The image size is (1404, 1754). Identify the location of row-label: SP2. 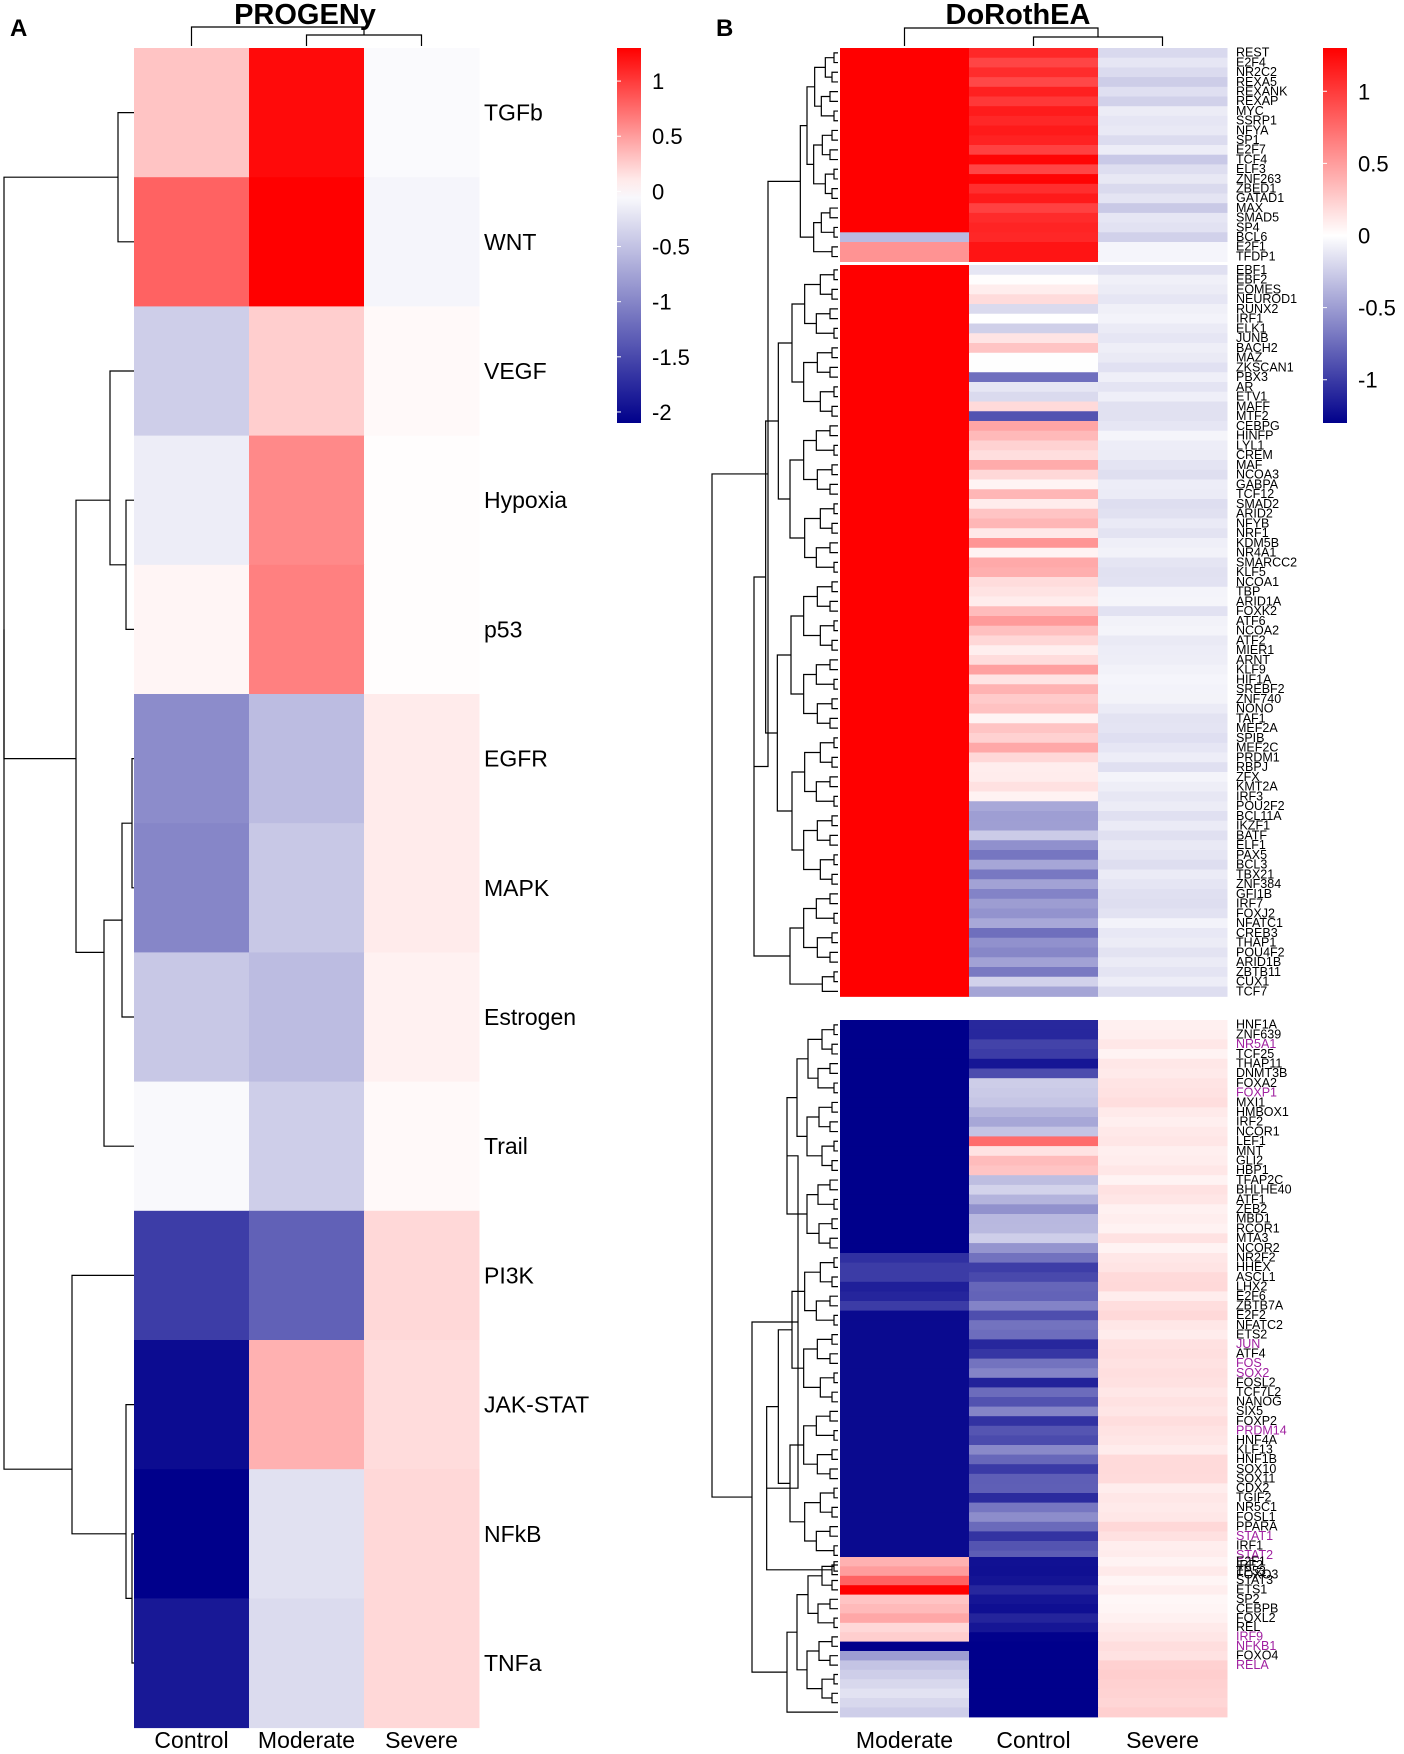
(1248, 1599).